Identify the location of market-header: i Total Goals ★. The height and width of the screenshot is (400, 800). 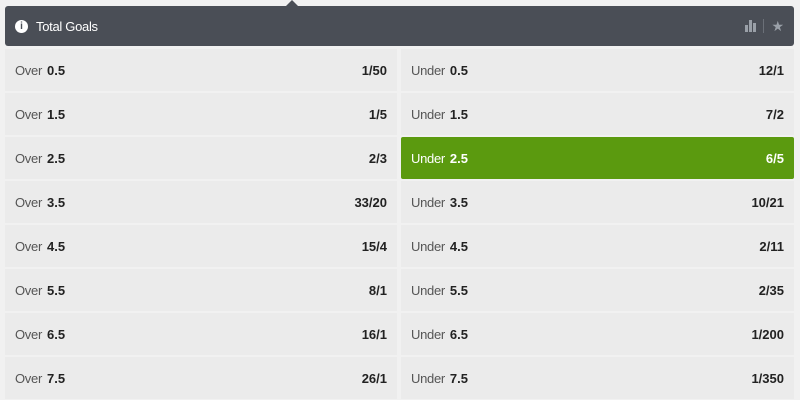
(399, 26).